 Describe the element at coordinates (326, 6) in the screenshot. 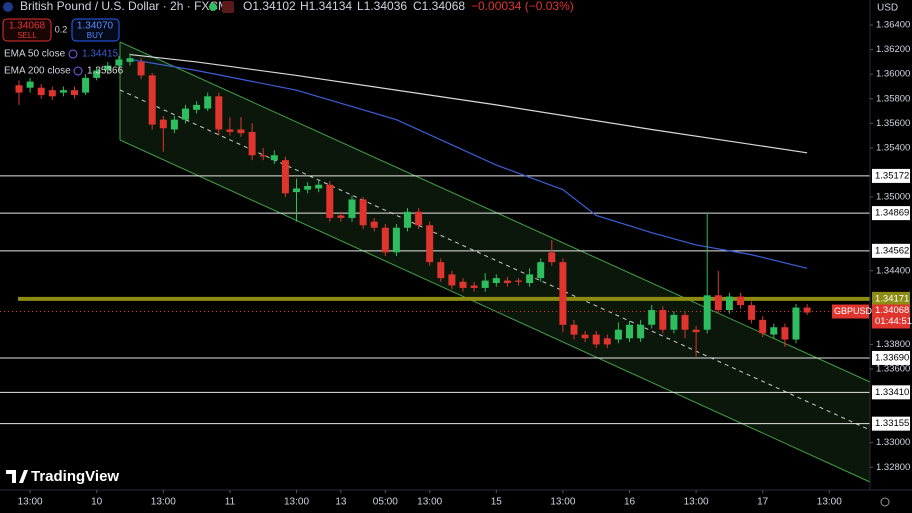

I see `ohlc-high: H1.34134` at that location.